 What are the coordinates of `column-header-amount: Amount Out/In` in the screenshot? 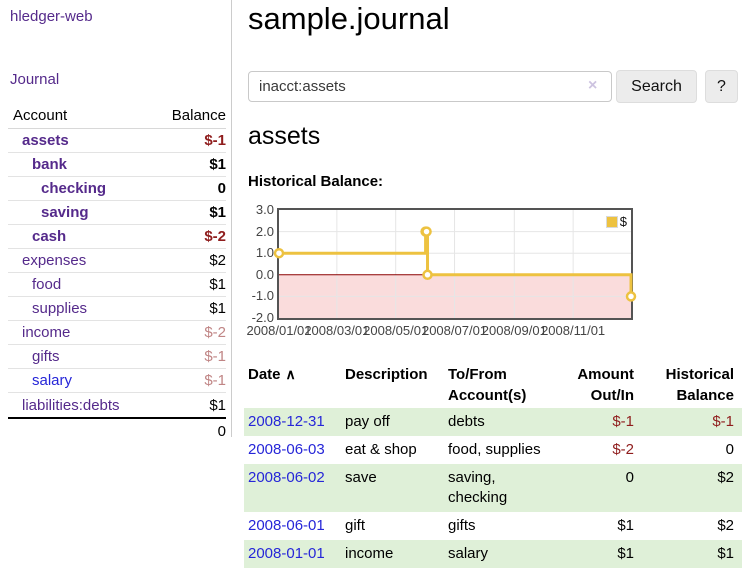 It's located at (605, 385).